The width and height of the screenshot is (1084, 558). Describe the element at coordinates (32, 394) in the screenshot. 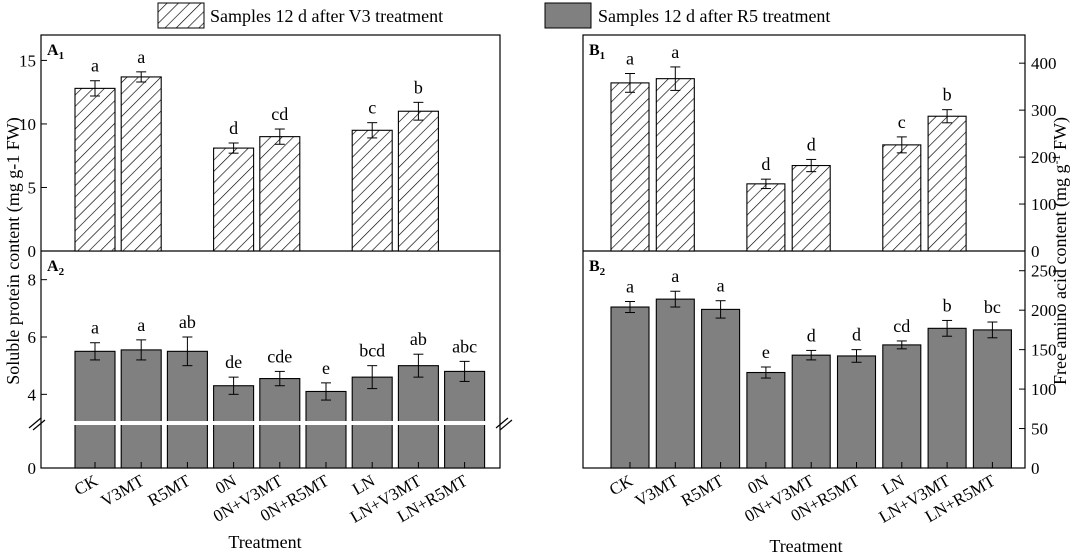

I see `y-tick-label: 4` at that location.